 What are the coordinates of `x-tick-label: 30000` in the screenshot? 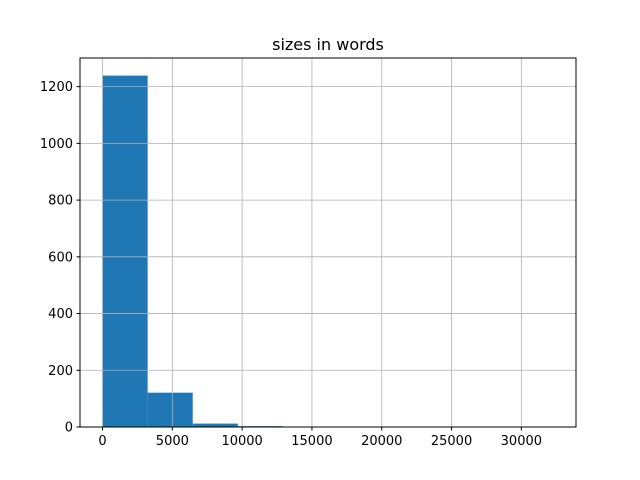 It's located at (521, 441).